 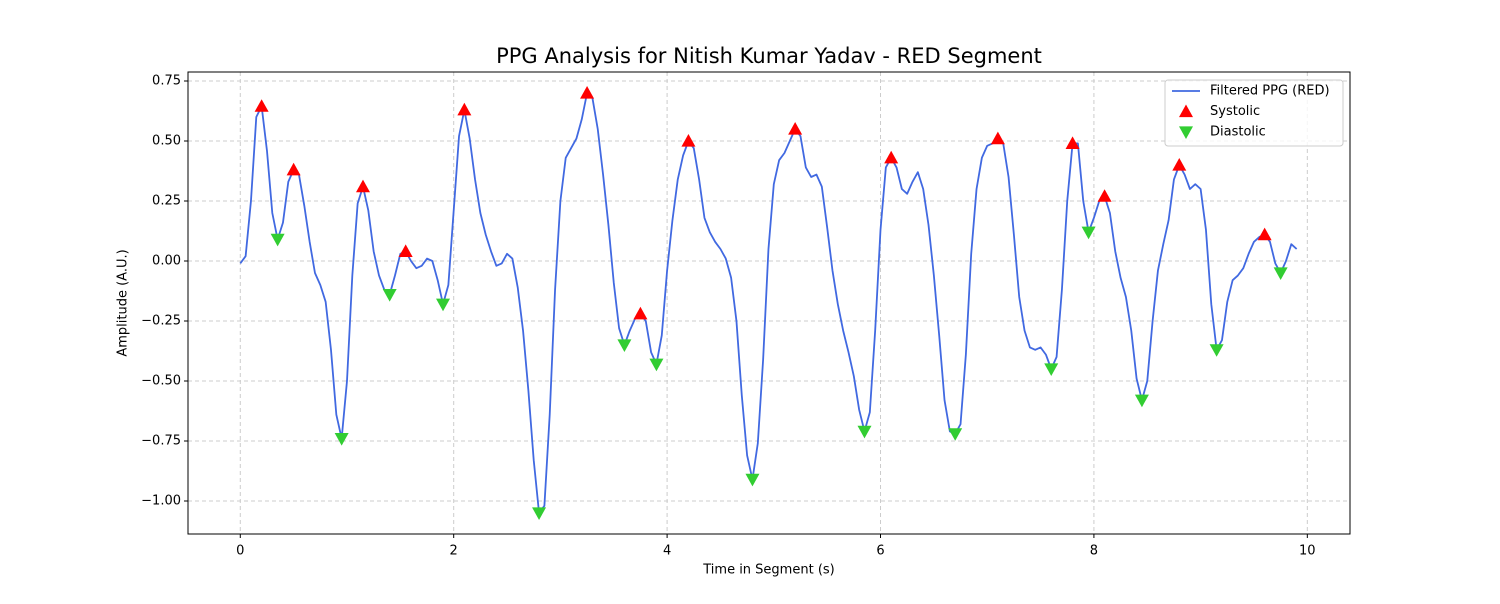 What do you see at coordinates (166, 261) in the screenshot?
I see `y-tick-label: 0.00` at bounding box center [166, 261].